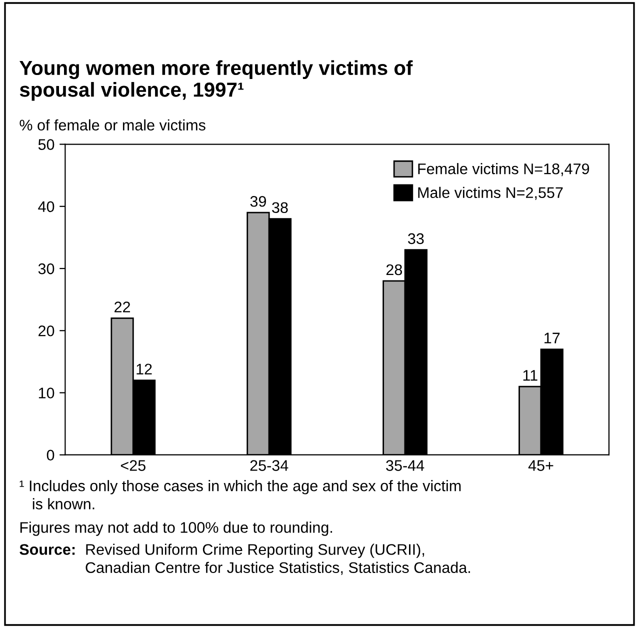 The height and width of the screenshot is (630, 639). Describe the element at coordinates (552, 338) in the screenshot. I see `data-label: 17` at that location.